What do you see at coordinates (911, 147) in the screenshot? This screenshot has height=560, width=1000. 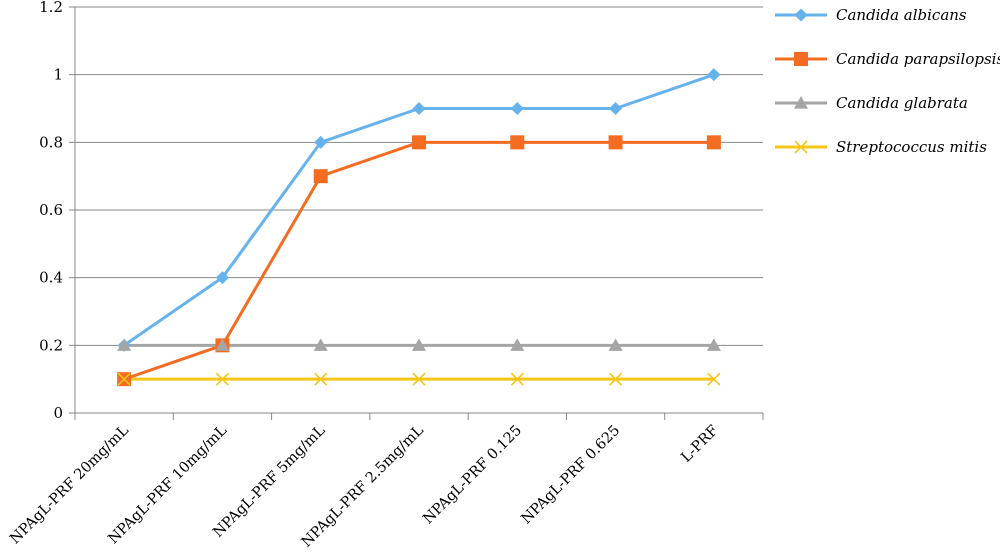 I see `legend-label: Streptococcus mitis` at bounding box center [911, 147].